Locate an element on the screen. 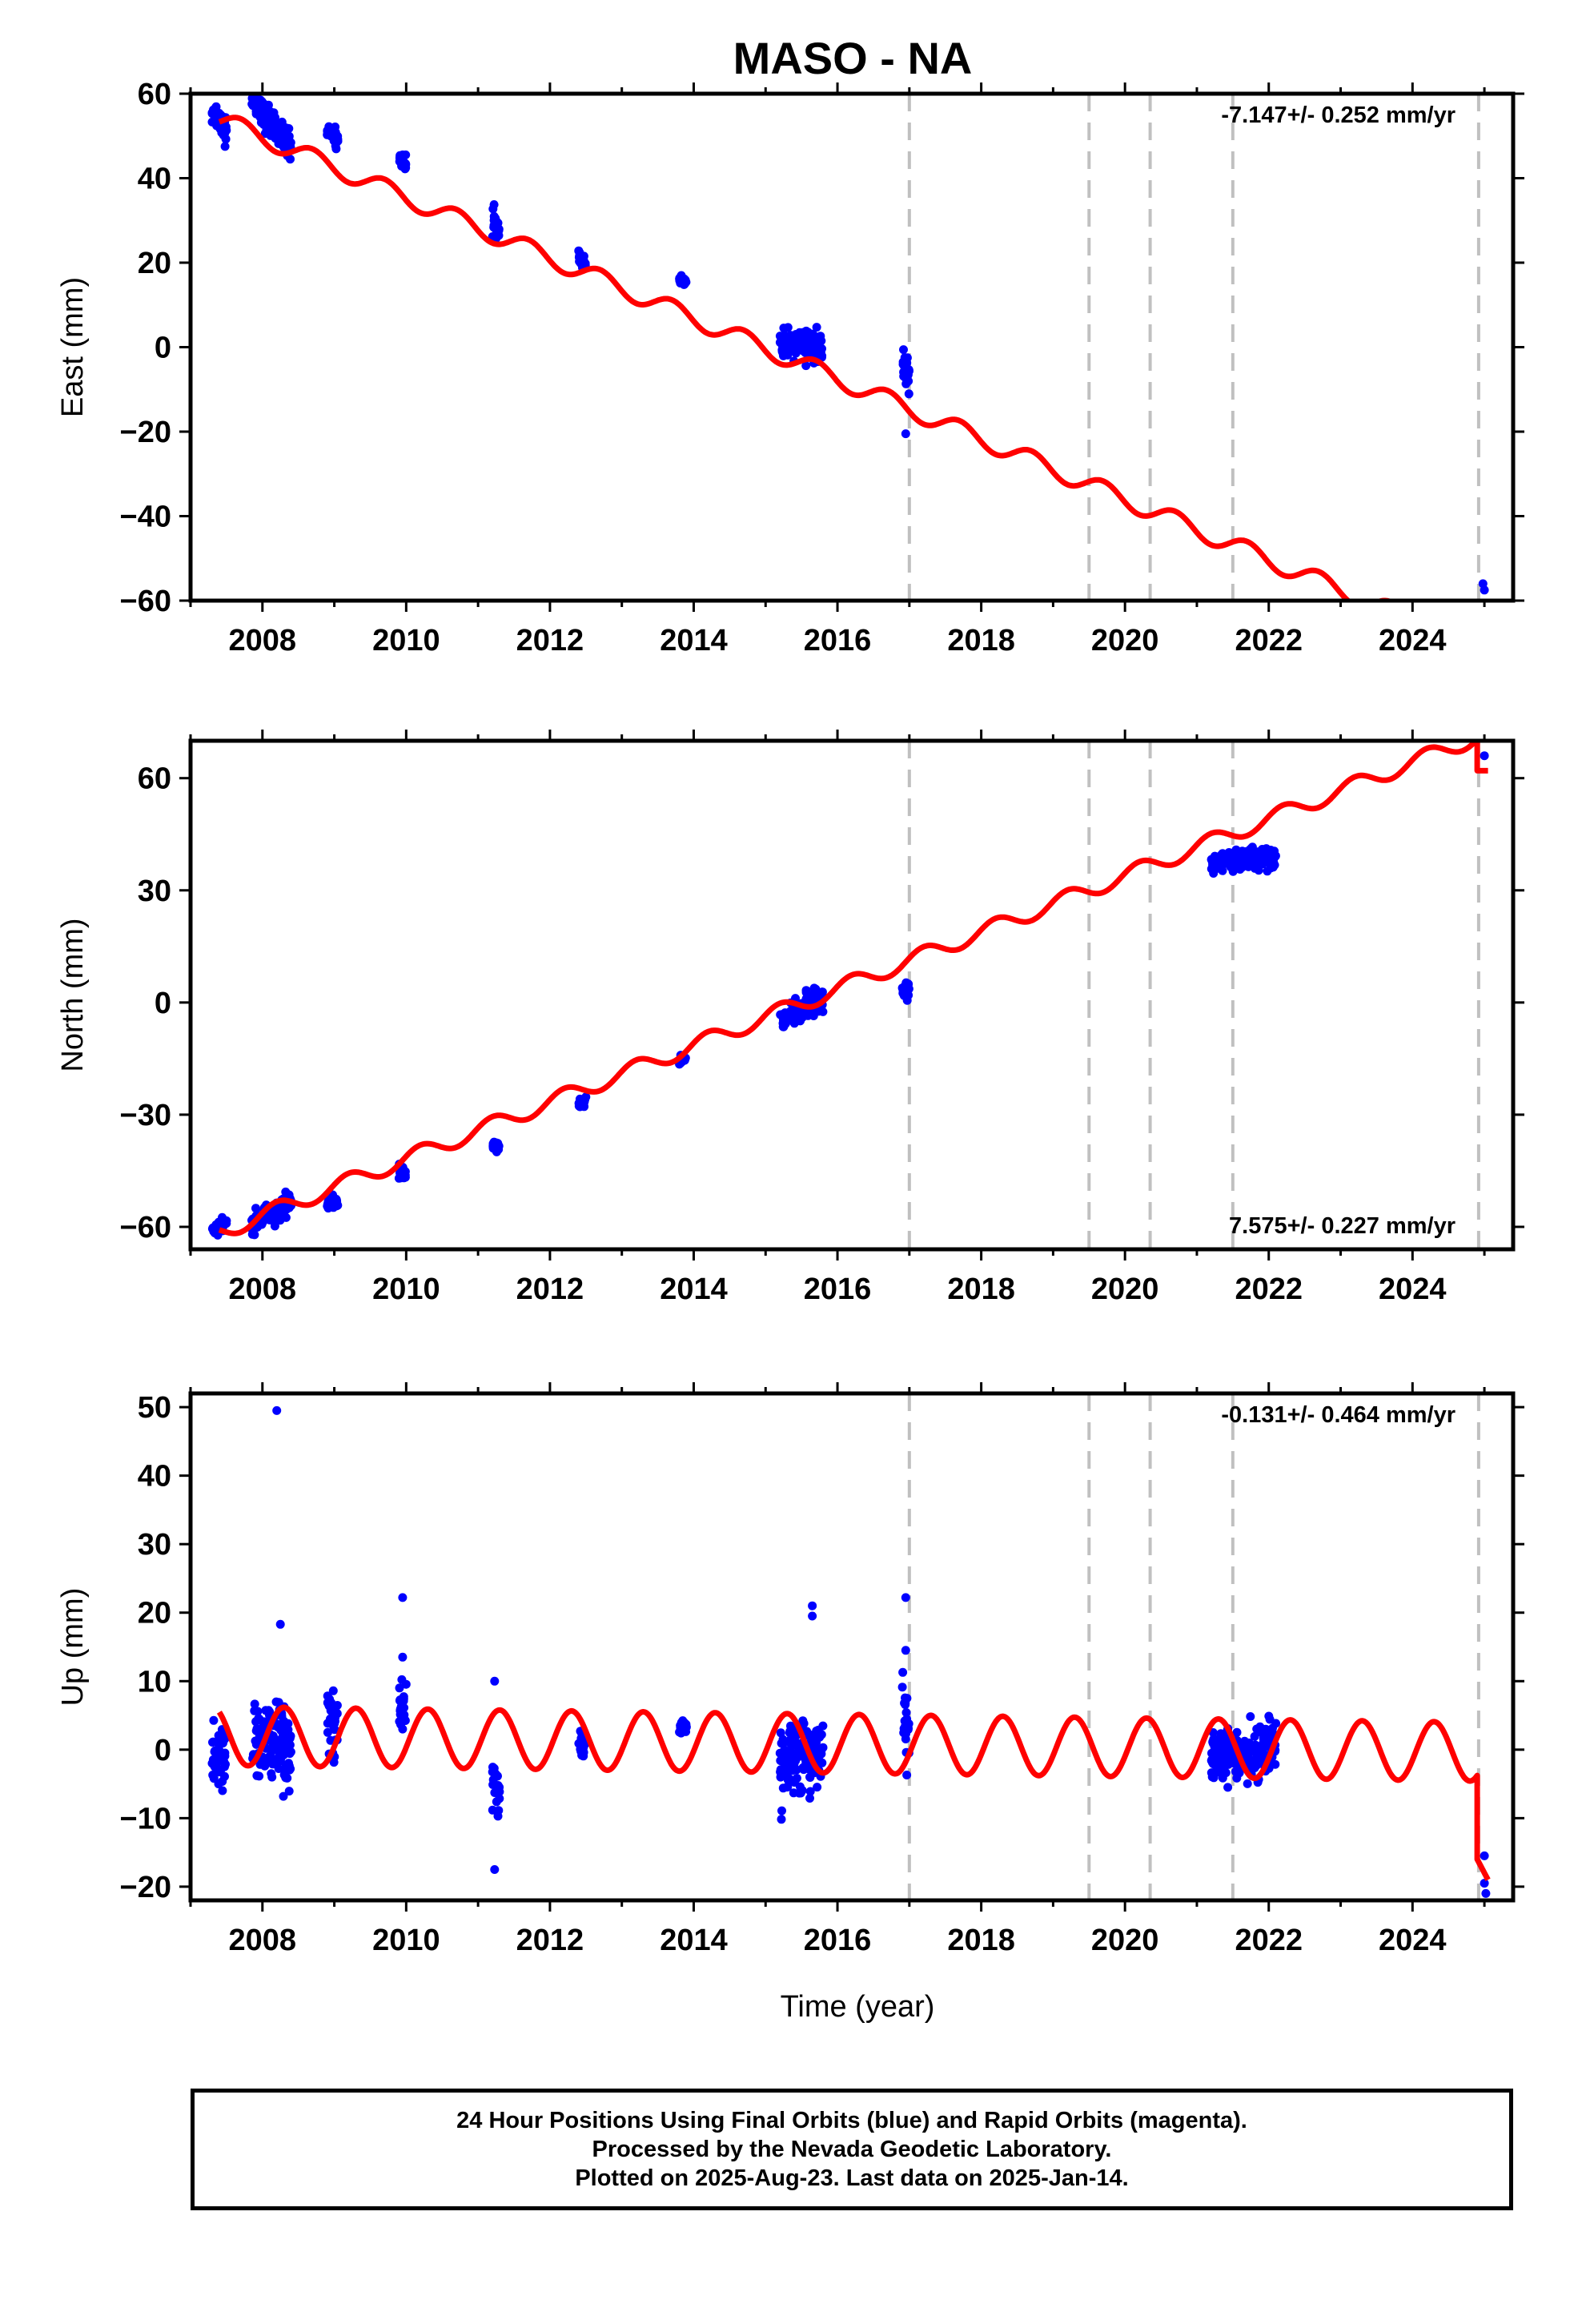 The height and width of the screenshot is (2324, 1582). y-tick-label: −40 is located at coordinates (145, 517).